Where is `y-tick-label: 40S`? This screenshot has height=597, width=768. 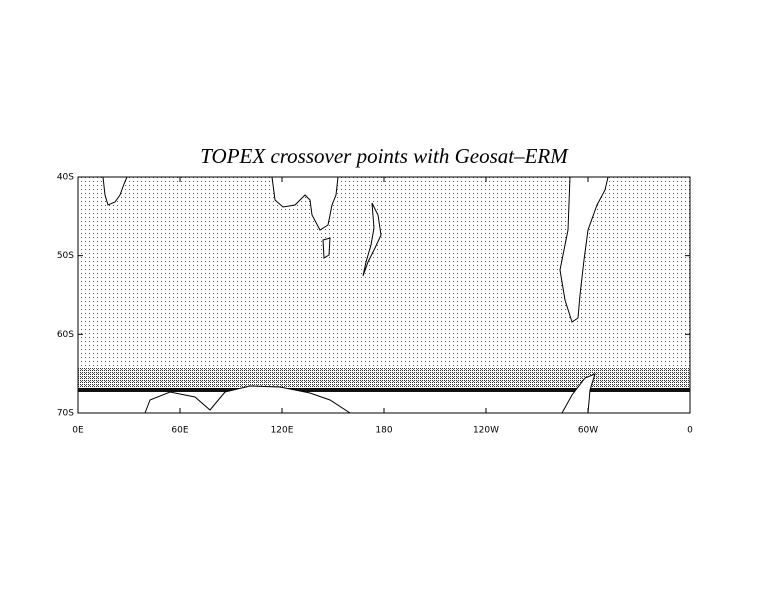
y-tick-label: 40S is located at coordinates (65, 178).